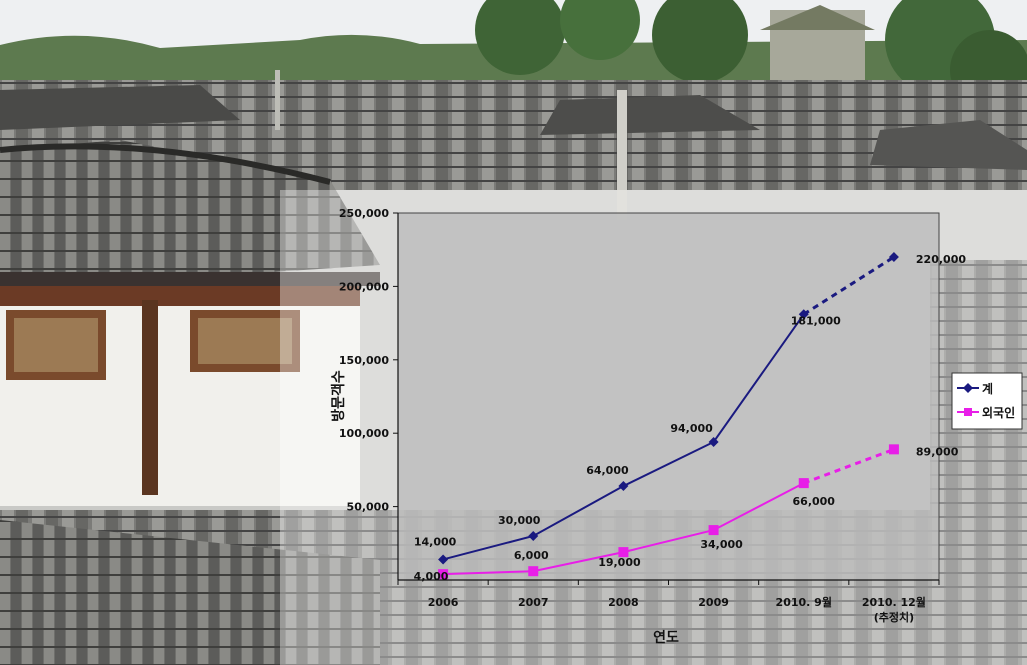 The width and height of the screenshot is (1027, 665). Describe the element at coordinates (804, 602) in the screenshot. I see `x-tick-label: 2010. 9월` at that location.